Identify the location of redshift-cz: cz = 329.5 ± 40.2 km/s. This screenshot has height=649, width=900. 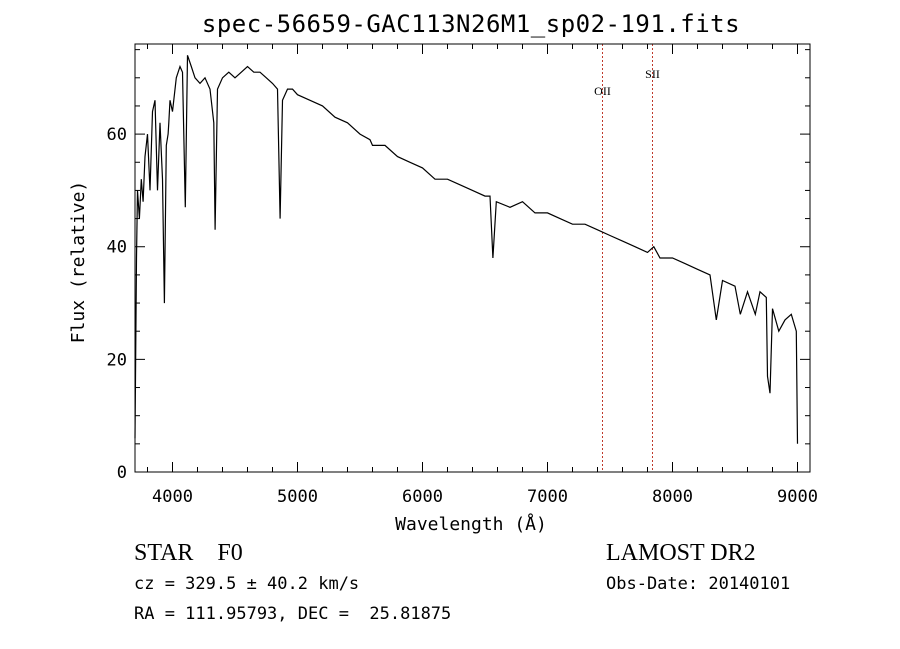
(247, 584).